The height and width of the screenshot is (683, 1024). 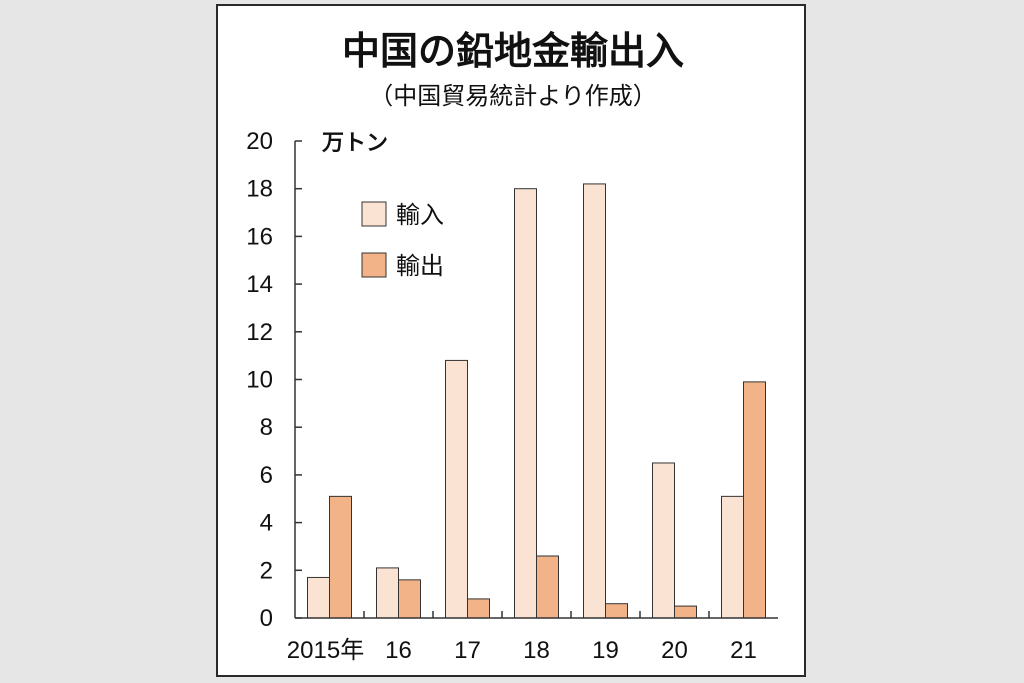 What do you see at coordinates (266, 427) in the screenshot?
I see `y-tick-label: 8` at bounding box center [266, 427].